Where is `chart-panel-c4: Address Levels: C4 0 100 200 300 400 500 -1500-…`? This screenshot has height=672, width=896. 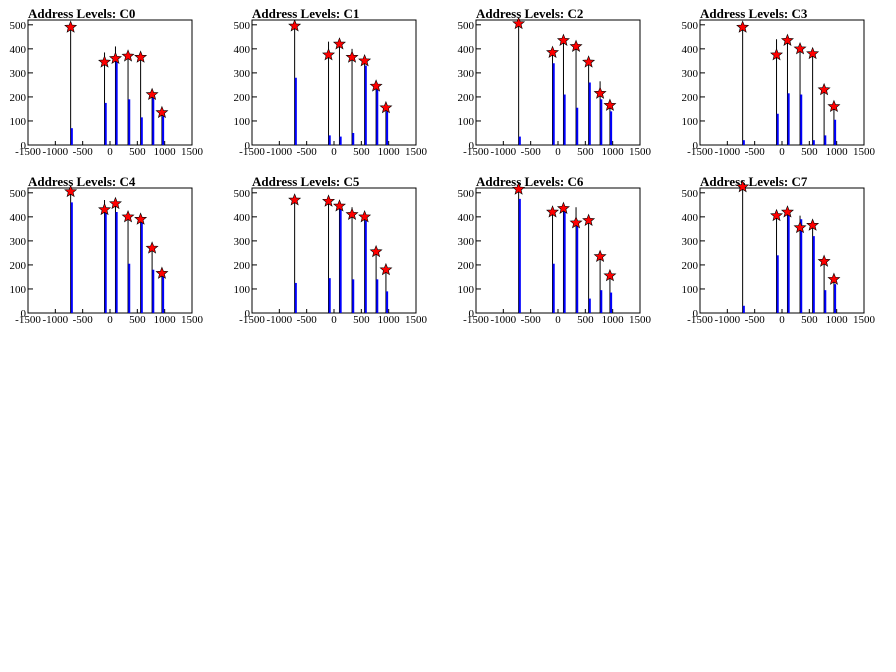
chart-panel-c4: Address Levels: C4 0 100 200 300 400 500 -1500-… is located at coordinates (112, 252).